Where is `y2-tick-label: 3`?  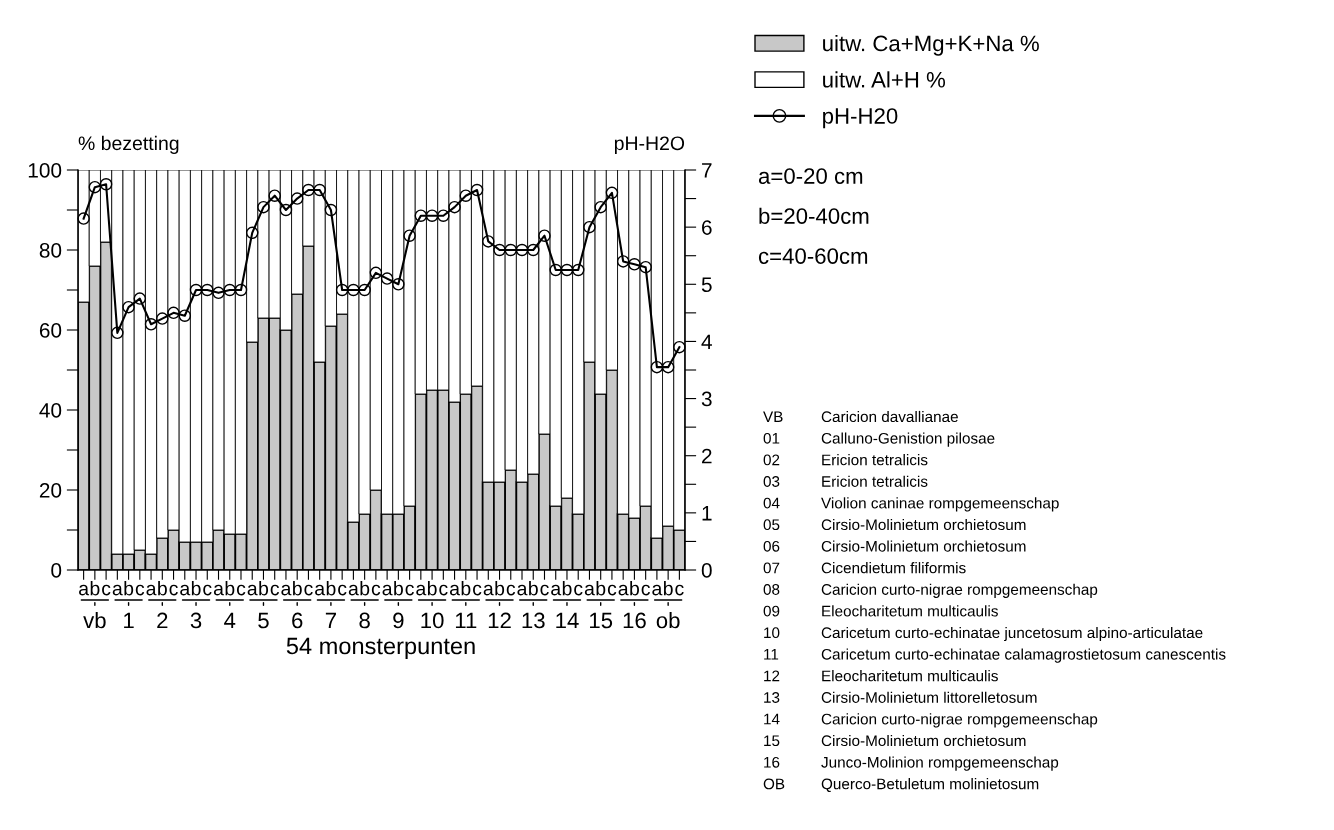 y2-tick-label: 3 is located at coordinates (706, 399).